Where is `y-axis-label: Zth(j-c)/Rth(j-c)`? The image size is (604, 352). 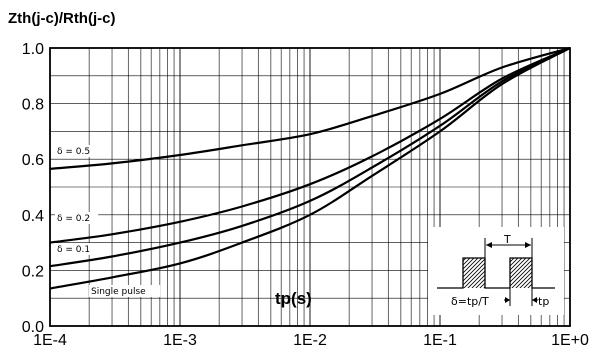 y-axis-label: Zth(j-c)/Rth(j-c) is located at coordinates (61, 18).